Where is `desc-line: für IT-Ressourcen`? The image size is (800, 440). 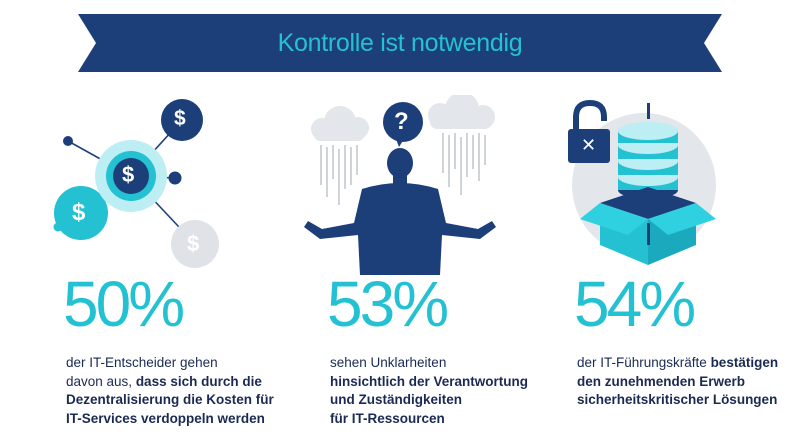
desc-line: für IT-Ressourcen is located at coordinates (387, 418).